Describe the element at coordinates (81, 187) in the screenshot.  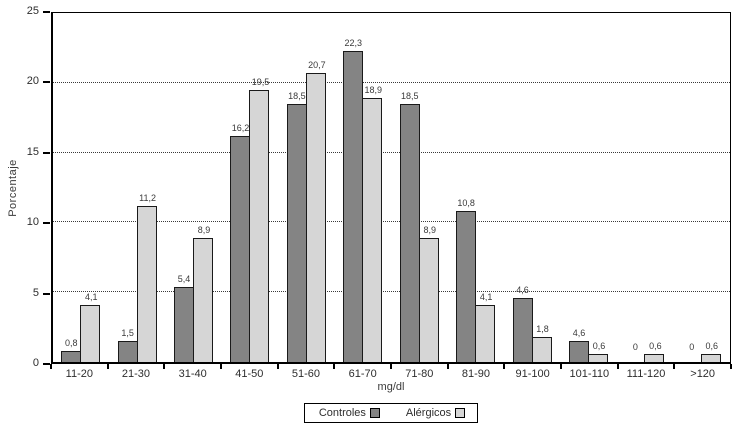
I see `category-group: 0,8 4,1` at that location.